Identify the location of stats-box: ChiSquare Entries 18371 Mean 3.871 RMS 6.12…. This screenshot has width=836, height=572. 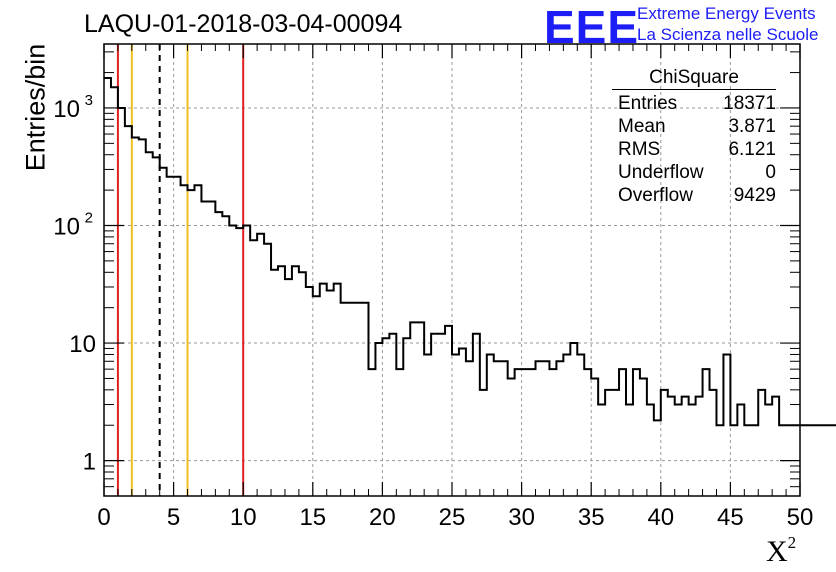
(694, 137).